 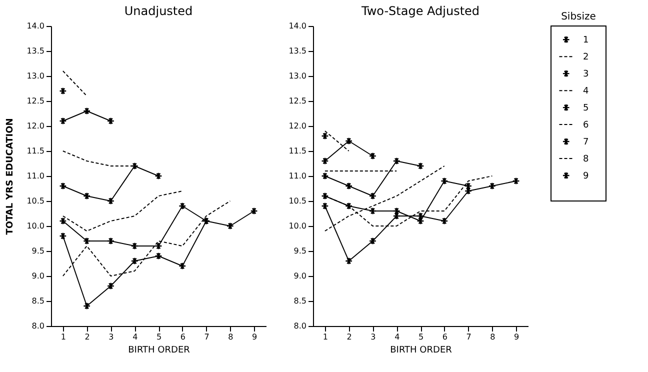 What do you see at coordinates (586, 41) in the screenshot?
I see `legend-label: 1` at bounding box center [586, 41].